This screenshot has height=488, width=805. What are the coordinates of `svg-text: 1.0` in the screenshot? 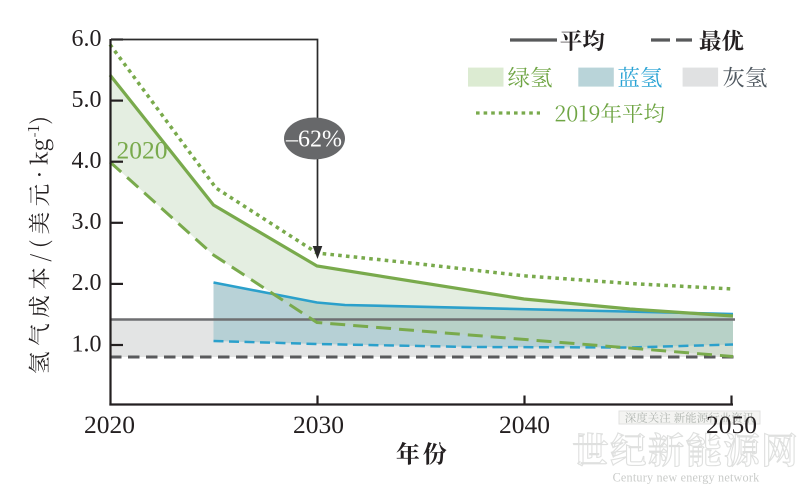 It's located at (87, 344).